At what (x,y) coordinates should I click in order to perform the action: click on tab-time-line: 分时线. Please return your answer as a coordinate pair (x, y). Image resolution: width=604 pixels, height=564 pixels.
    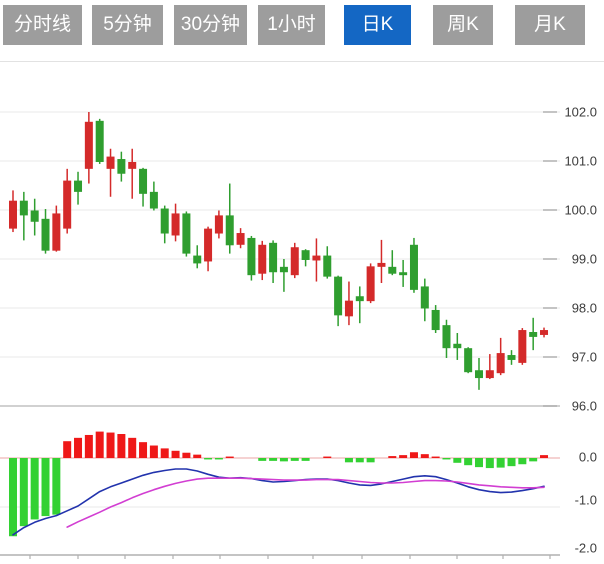
    Looking at the image, I should click on (42, 25).